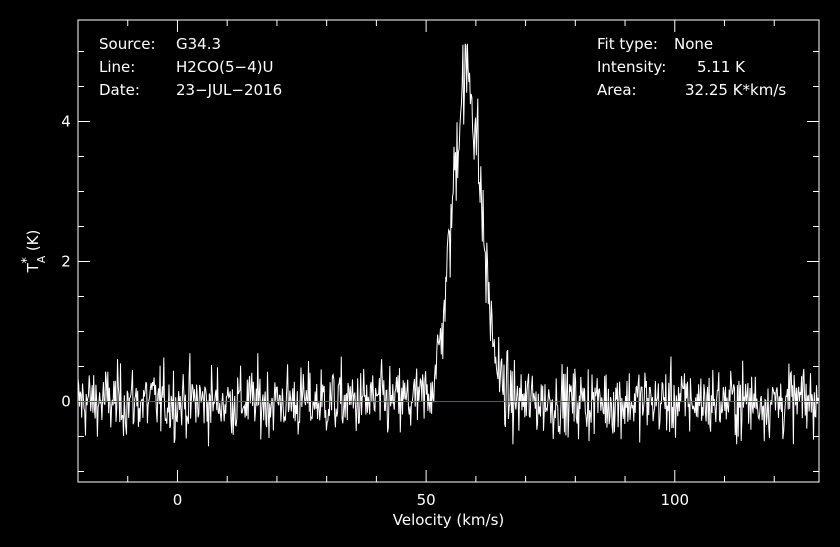 The height and width of the screenshot is (547, 840). I want to click on y-axis-label-sup: *, so click(27, 260).